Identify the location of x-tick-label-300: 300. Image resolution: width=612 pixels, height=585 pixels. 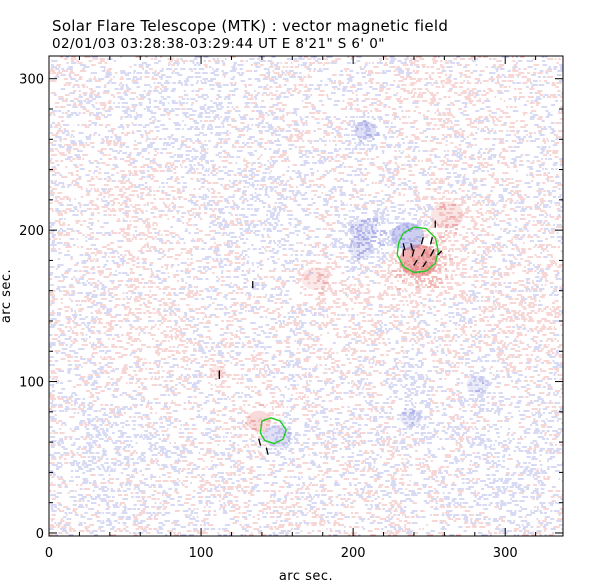
(505, 553).